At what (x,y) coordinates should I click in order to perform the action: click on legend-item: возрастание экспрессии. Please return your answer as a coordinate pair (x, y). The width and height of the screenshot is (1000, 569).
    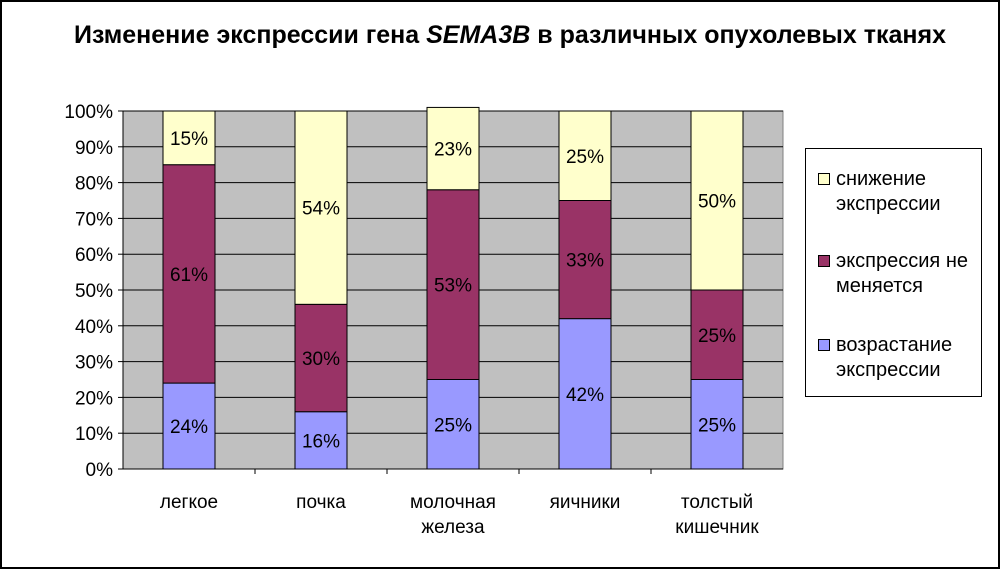
    Looking at the image, I should click on (897, 358).